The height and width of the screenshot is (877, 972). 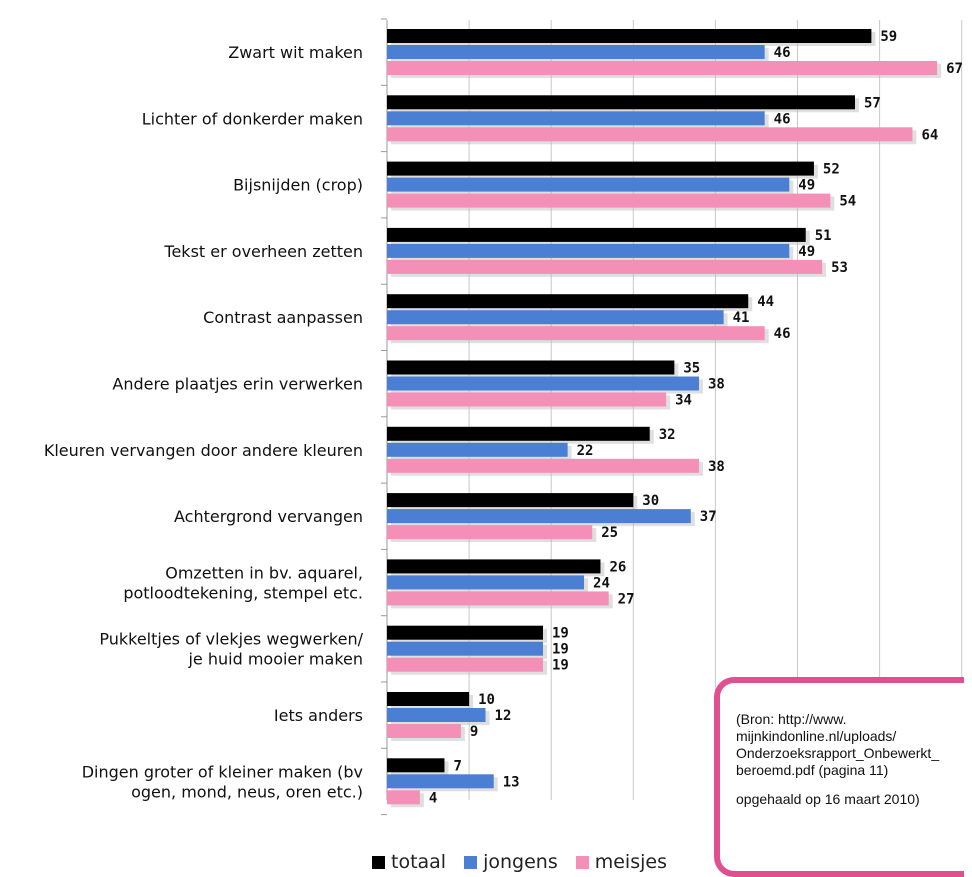 I want to click on value-label-jongens: 24, so click(x=601, y=583).